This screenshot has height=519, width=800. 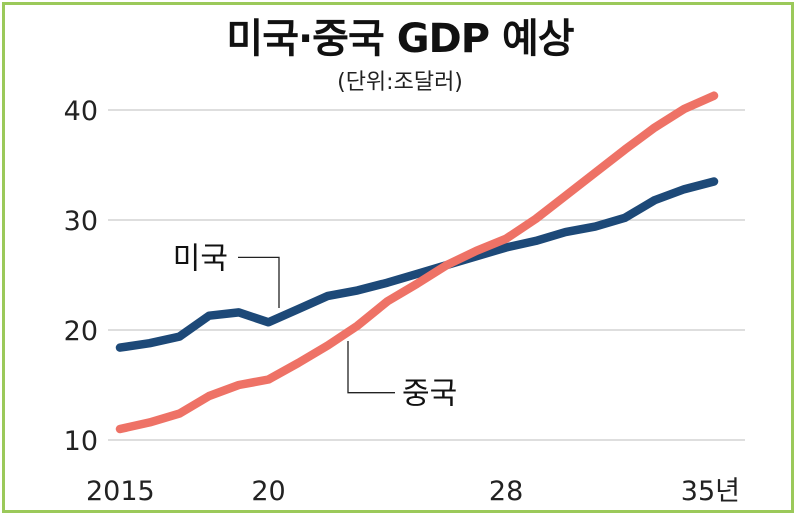 I want to click on x-tick-label: 28, so click(x=506, y=491).